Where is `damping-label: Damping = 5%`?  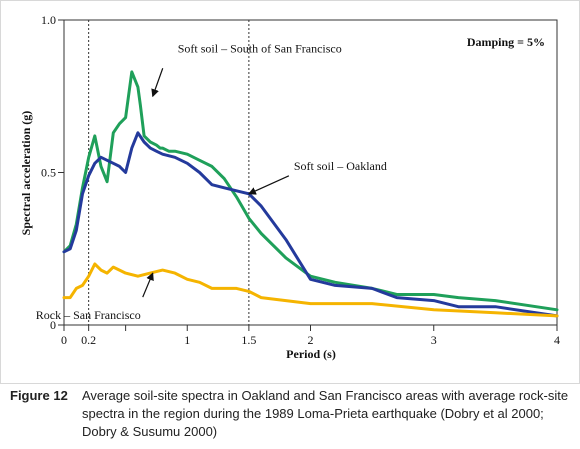
damping-label: Damping = 5% is located at coordinates (506, 42).